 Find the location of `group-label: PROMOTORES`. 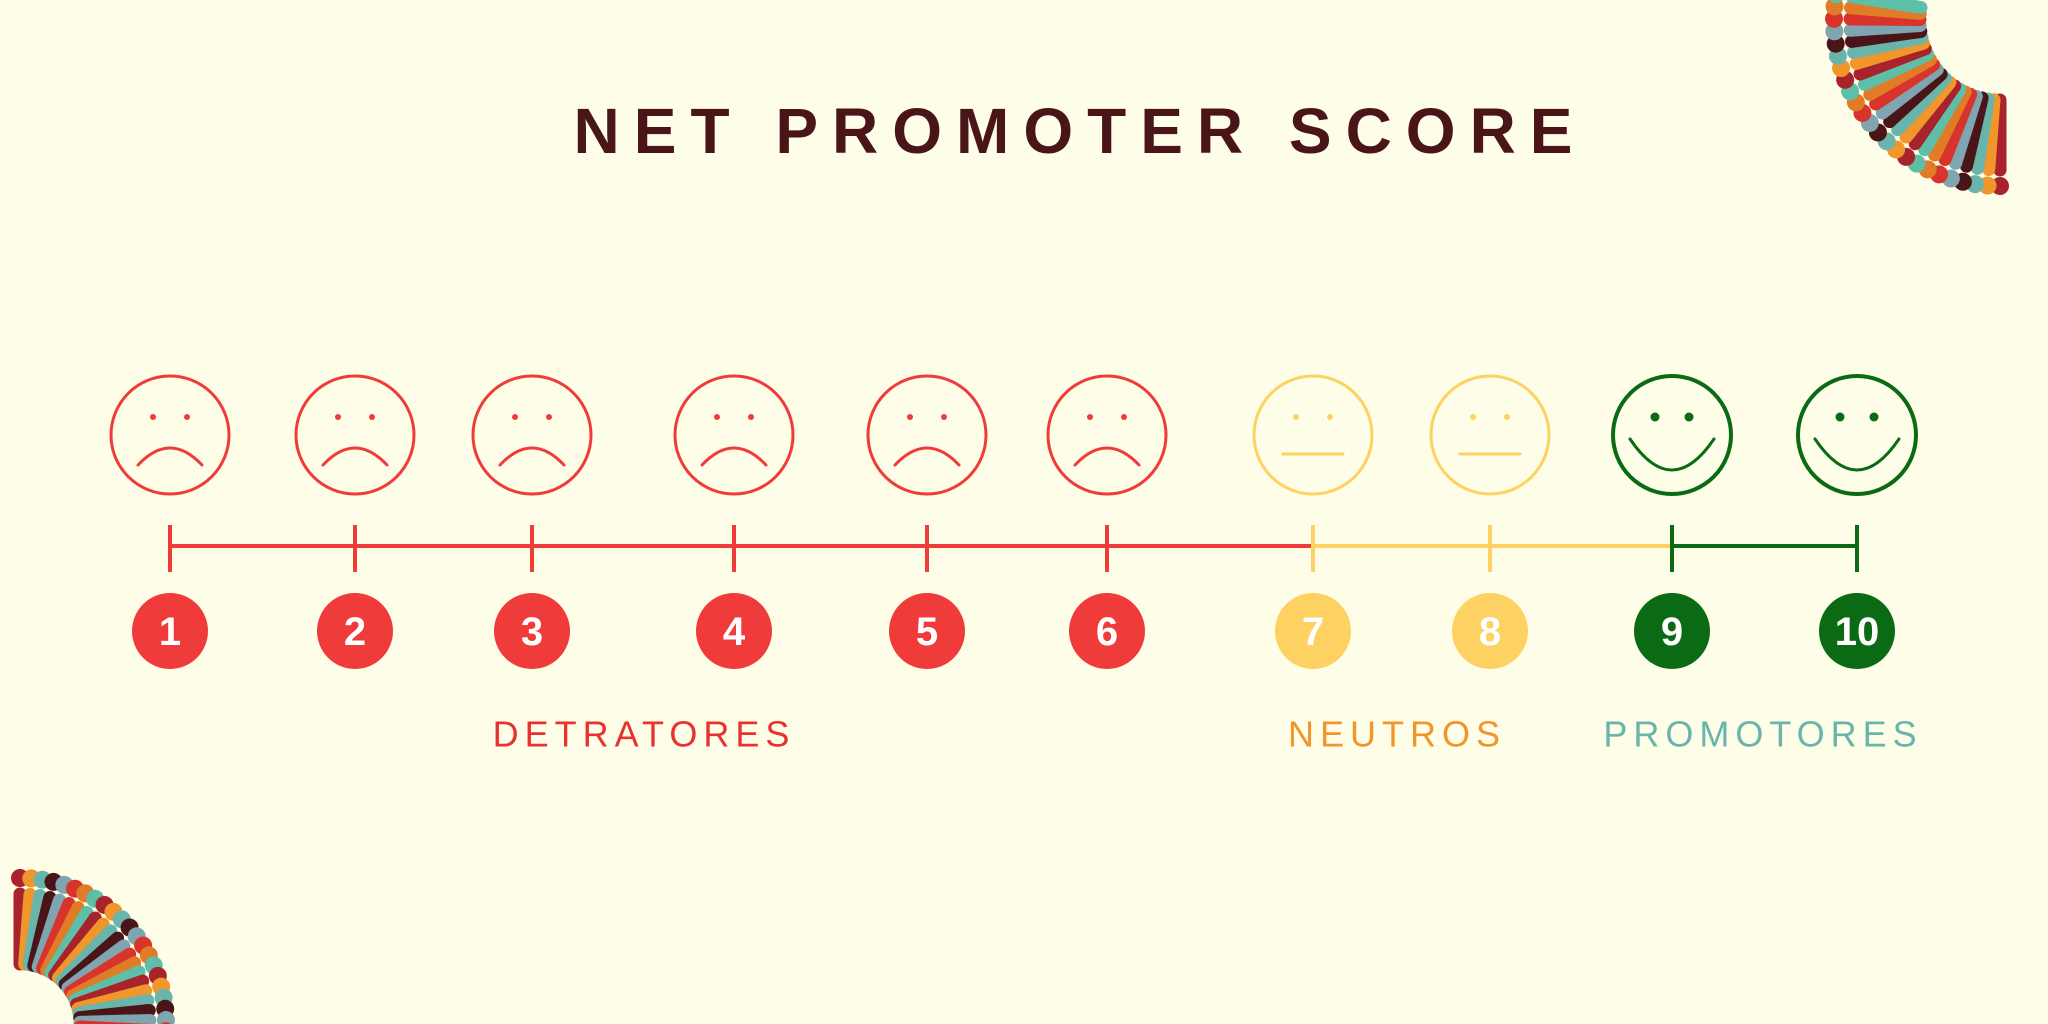

group-label: PROMOTORES is located at coordinates (1762, 734).